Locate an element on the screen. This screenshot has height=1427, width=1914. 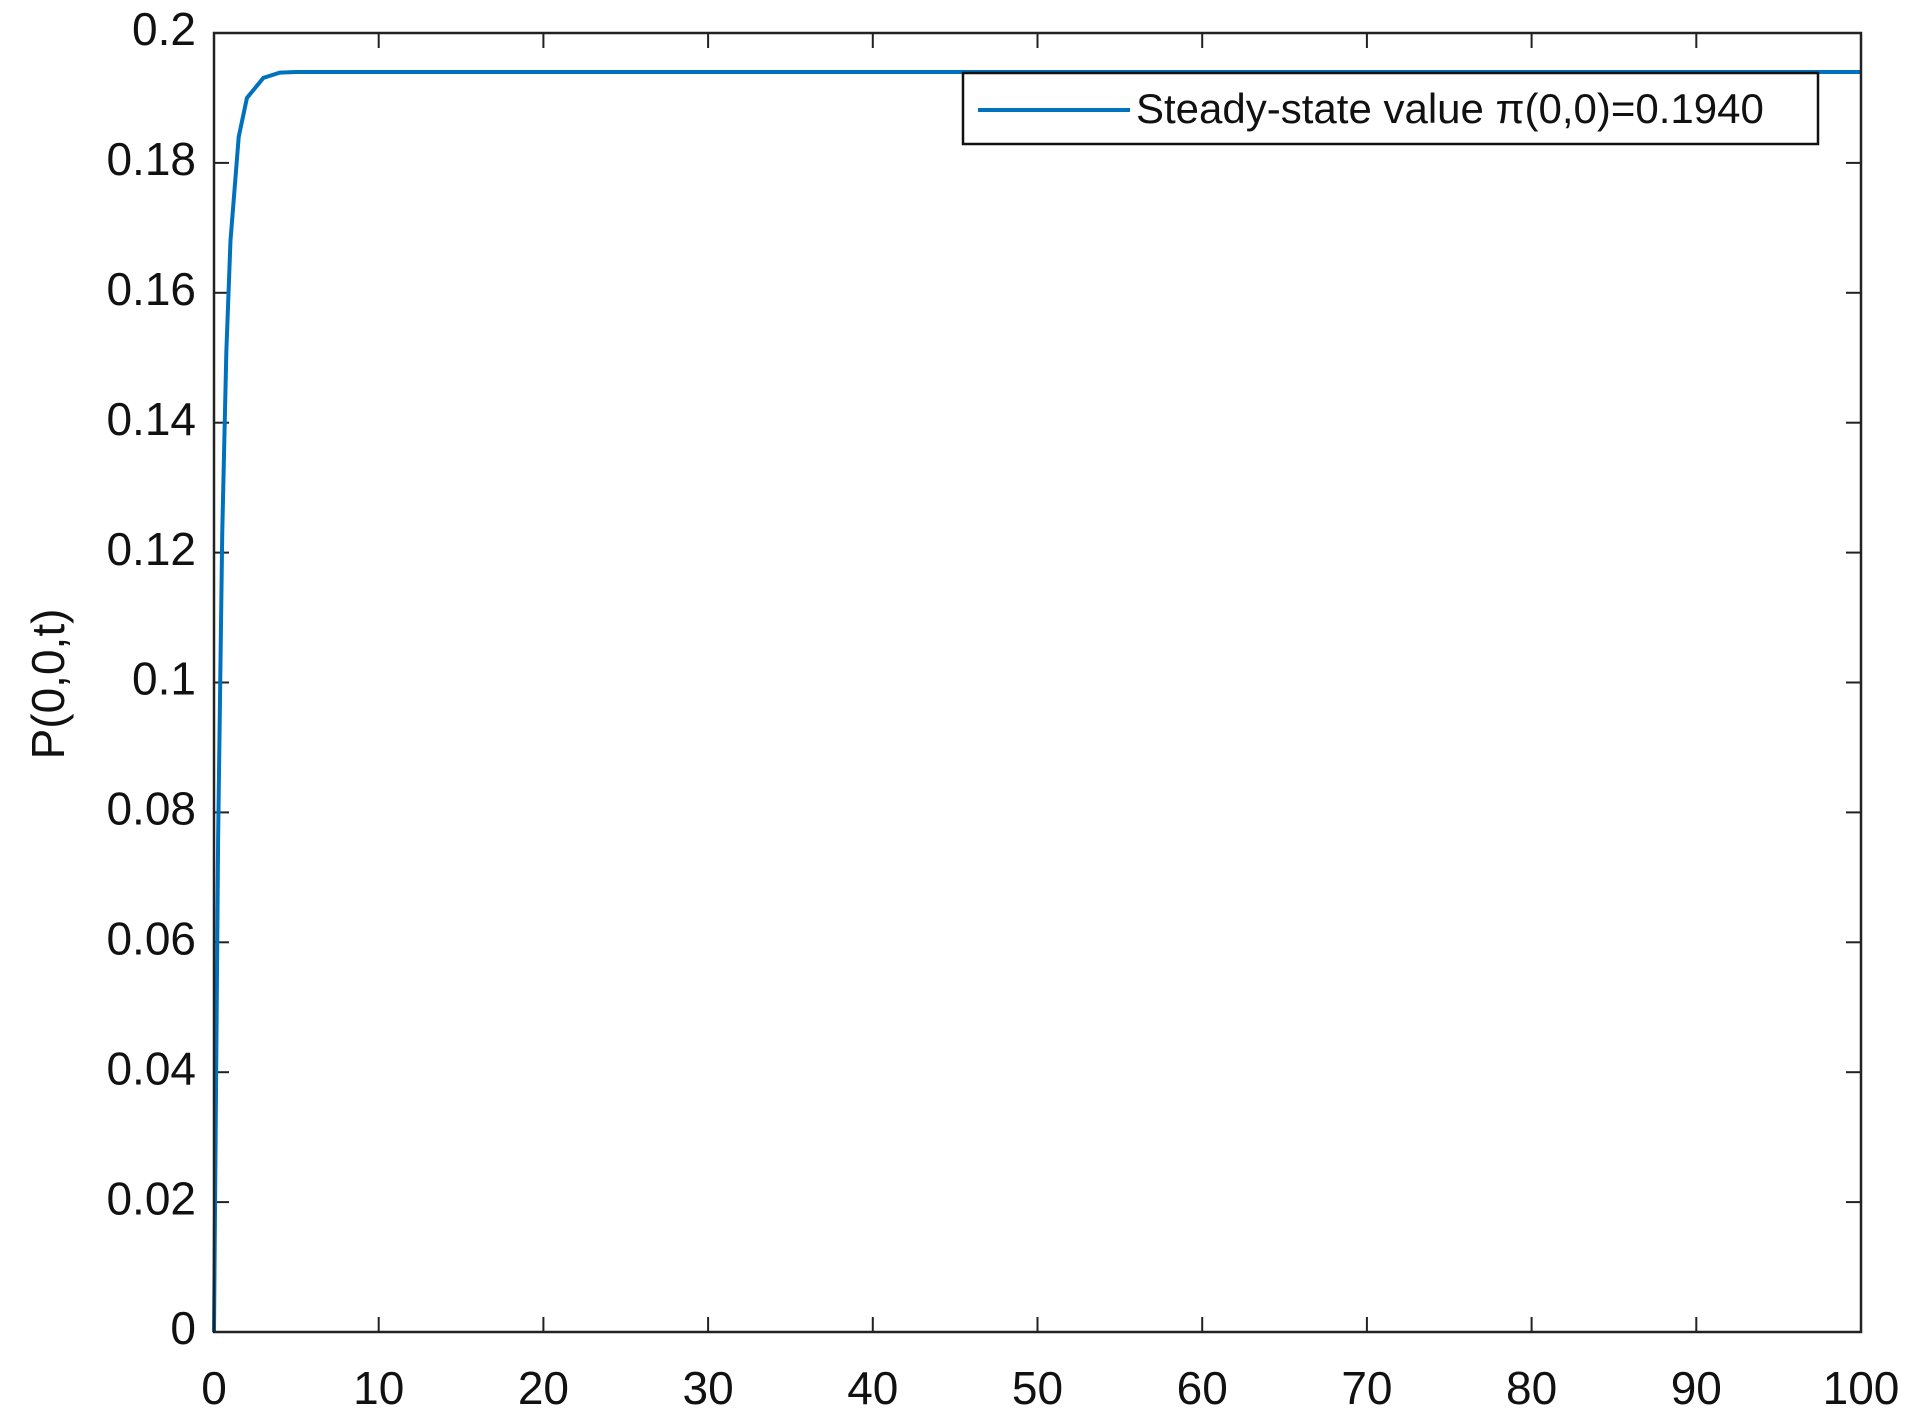
x-tick-label: 70 is located at coordinates (1366, 1388).